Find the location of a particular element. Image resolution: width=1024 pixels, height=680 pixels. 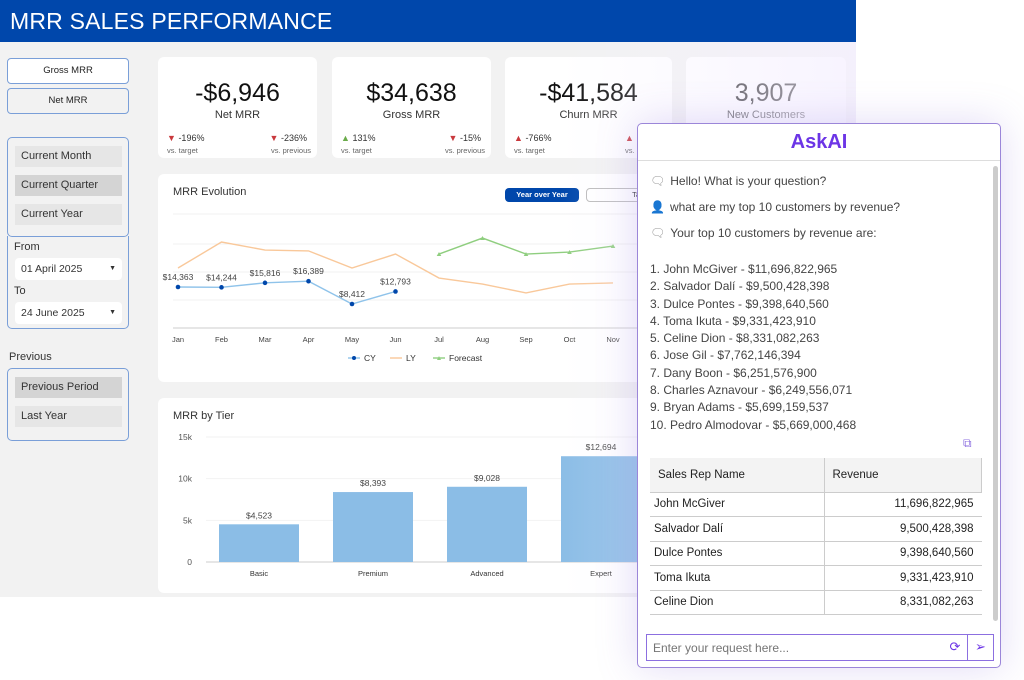

revenue-cell: 9,331,423,910 is located at coordinates (902, 578).